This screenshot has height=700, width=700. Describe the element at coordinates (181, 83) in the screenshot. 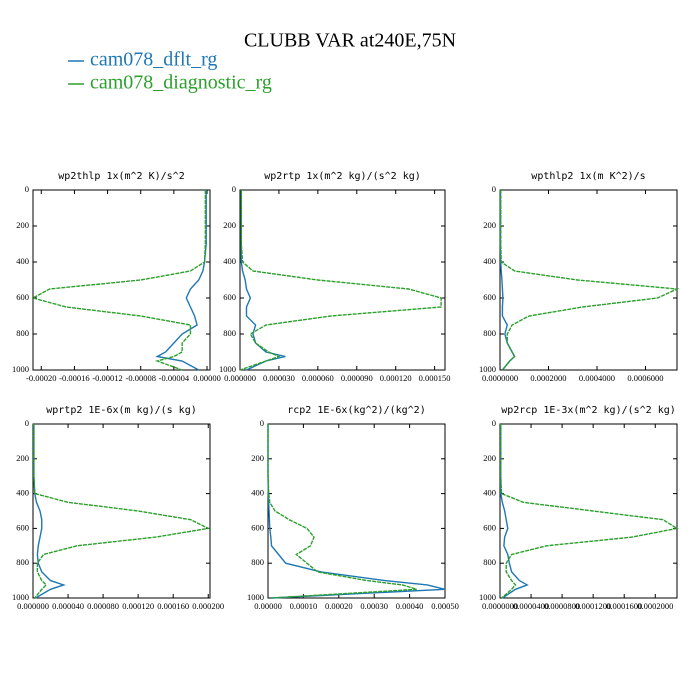

I see `legend-label: cam078_diagnostic_rg` at that location.